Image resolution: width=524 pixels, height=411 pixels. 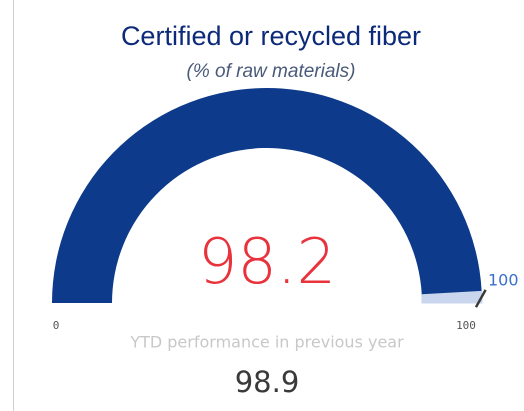 I want to click on min-label: 0, so click(x=56, y=325).